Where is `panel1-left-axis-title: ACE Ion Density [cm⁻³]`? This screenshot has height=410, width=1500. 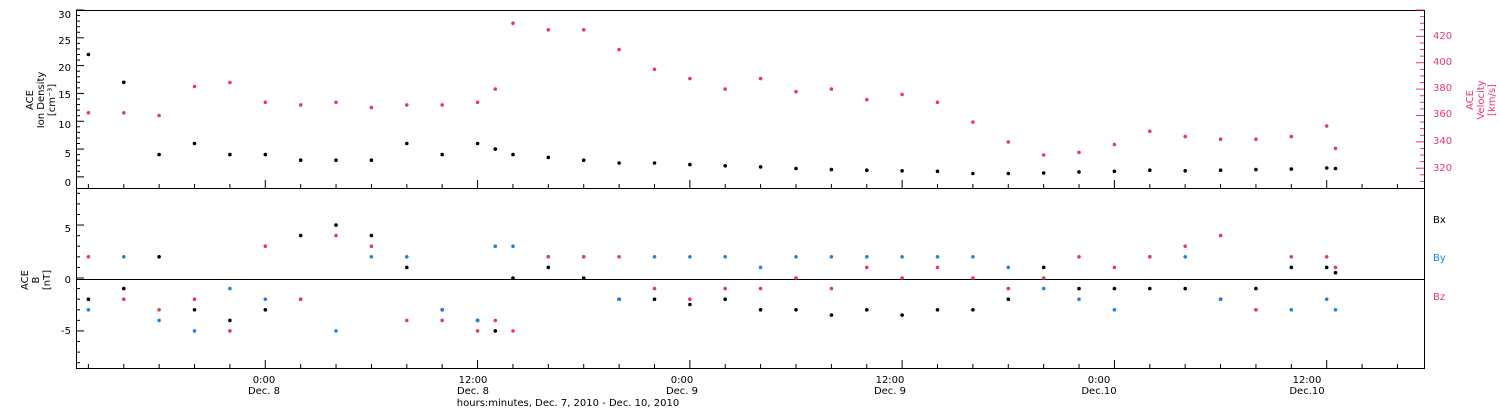
panel1-left-axis-title: ACE Ion Density [cm⁻³] is located at coordinates (41, 100).